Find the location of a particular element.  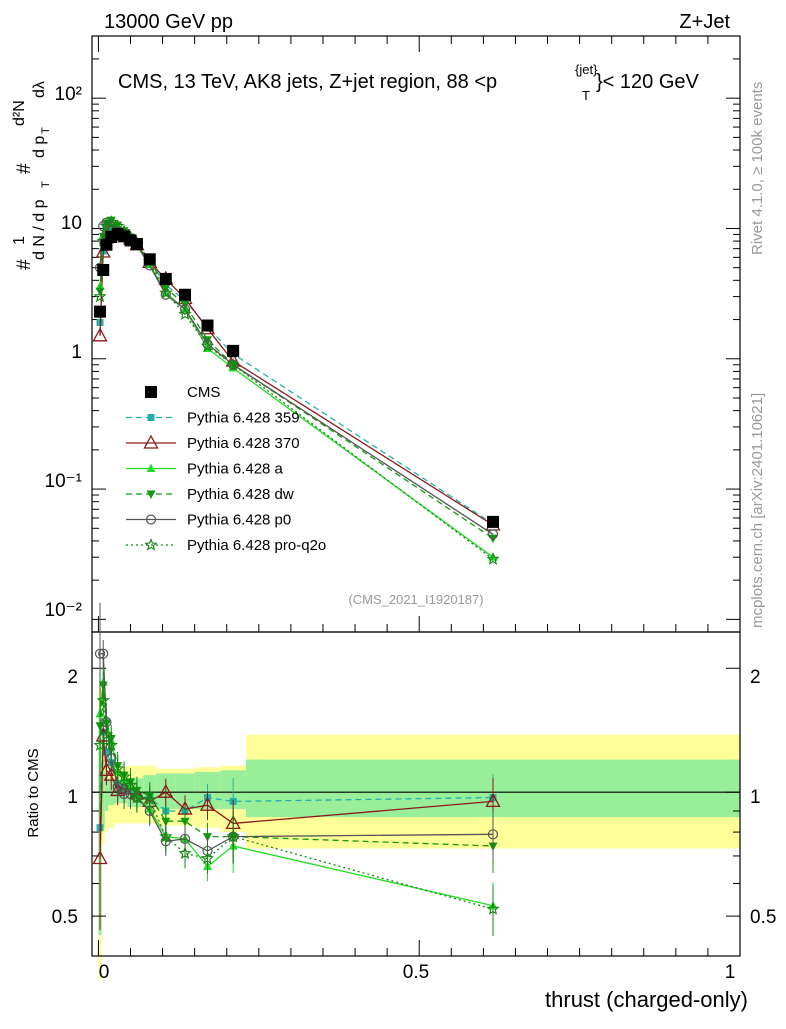

rivet-version-label: Rivet 4.1.0, ≥ 100k events is located at coordinates (757, 168).